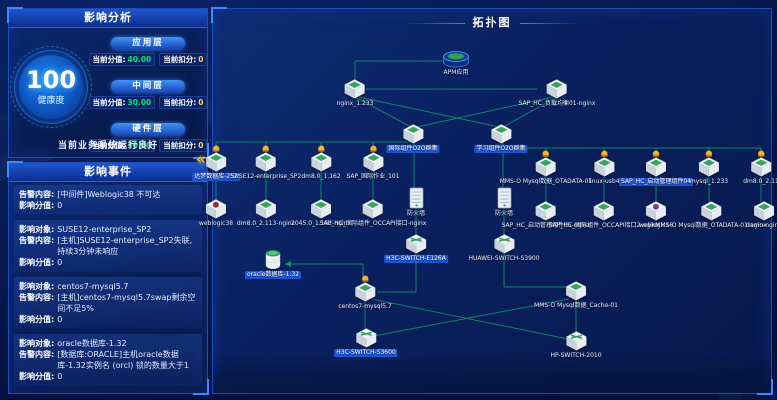  What do you see at coordinates (415, 198) in the screenshot?
I see `firewall-icon` at bounding box center [415, 198].